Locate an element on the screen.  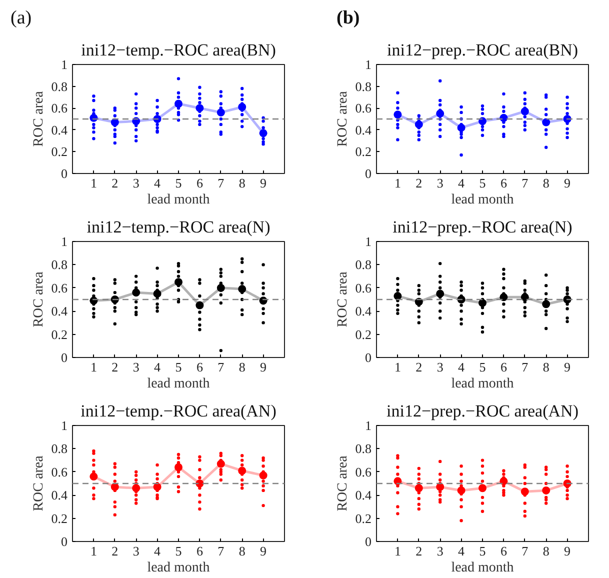
chart-title: ini12−temp.−ROC area(BN) is located at coordinates (178, 50).